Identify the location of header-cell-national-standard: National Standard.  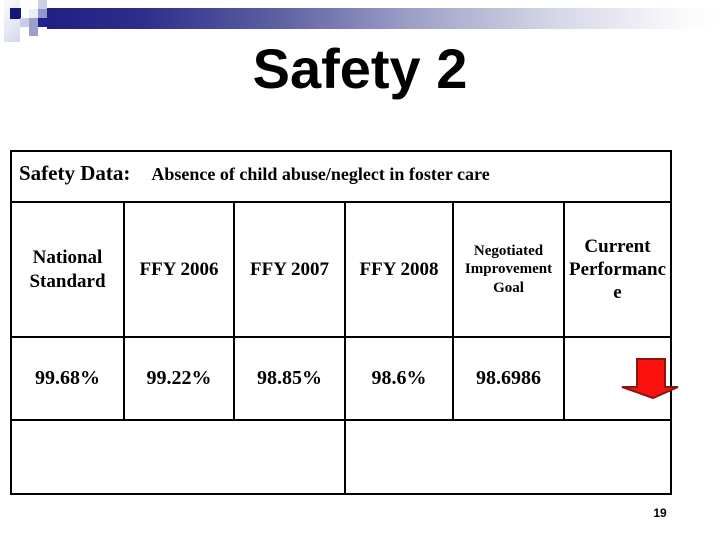
(67, 269).